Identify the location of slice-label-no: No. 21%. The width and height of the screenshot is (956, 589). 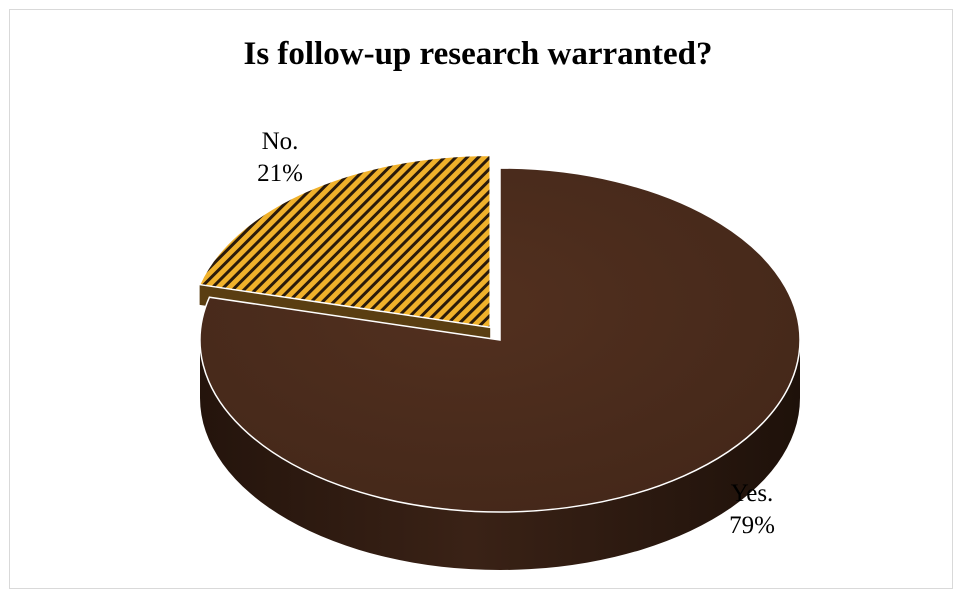
(280, 158).